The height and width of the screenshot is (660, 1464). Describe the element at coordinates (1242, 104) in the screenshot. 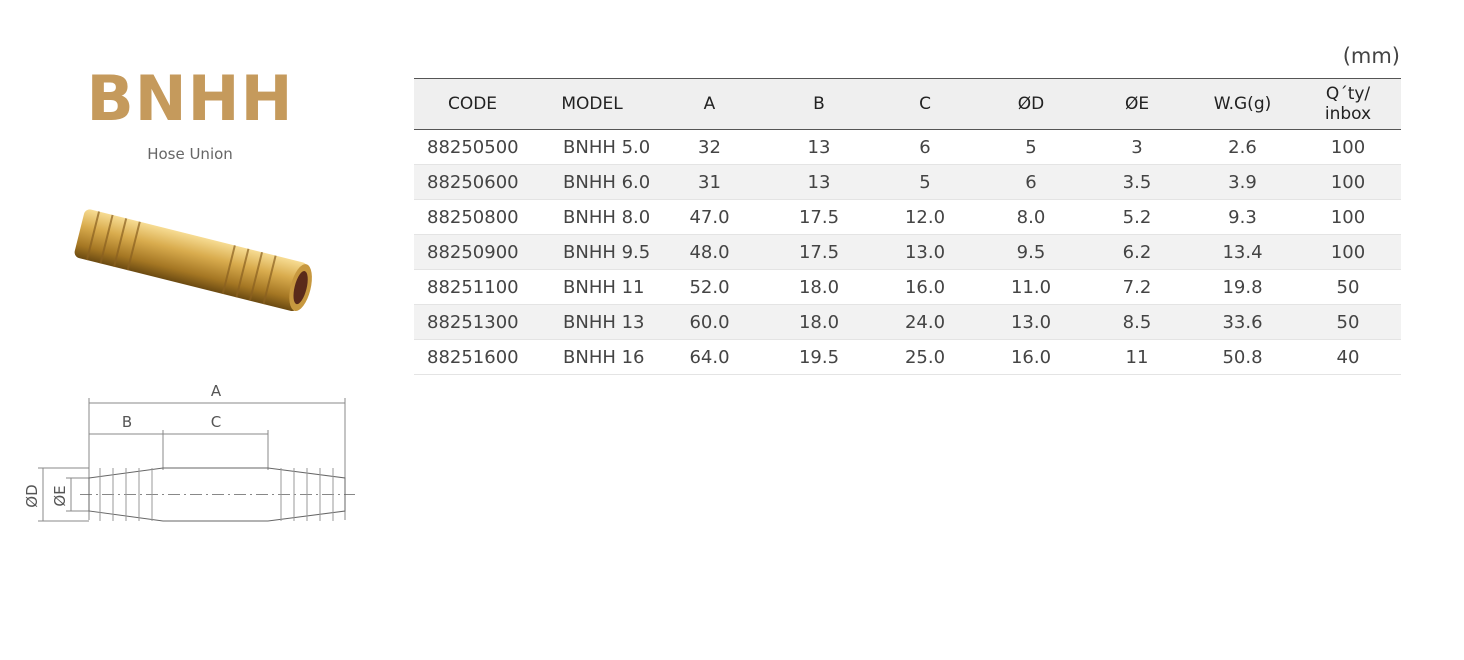

I see `column-header: W.G(g)` at that location.